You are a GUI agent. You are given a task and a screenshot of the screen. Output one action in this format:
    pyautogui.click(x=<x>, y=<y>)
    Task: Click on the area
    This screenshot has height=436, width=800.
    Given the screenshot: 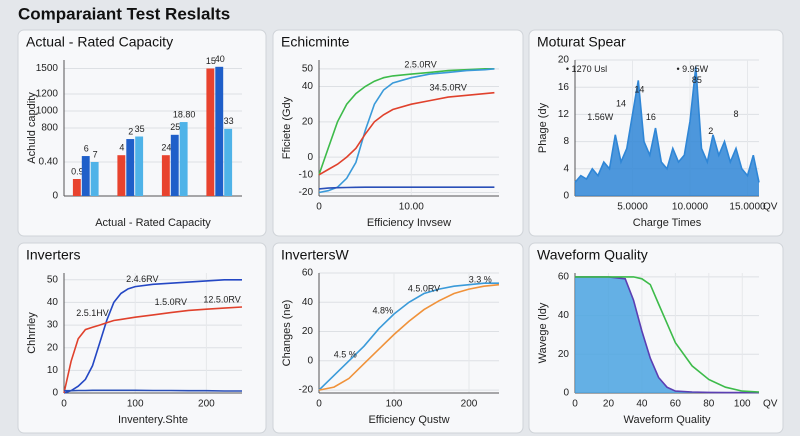 What is the action you would take?
    pyautogui.click(x=667, y=334)
    